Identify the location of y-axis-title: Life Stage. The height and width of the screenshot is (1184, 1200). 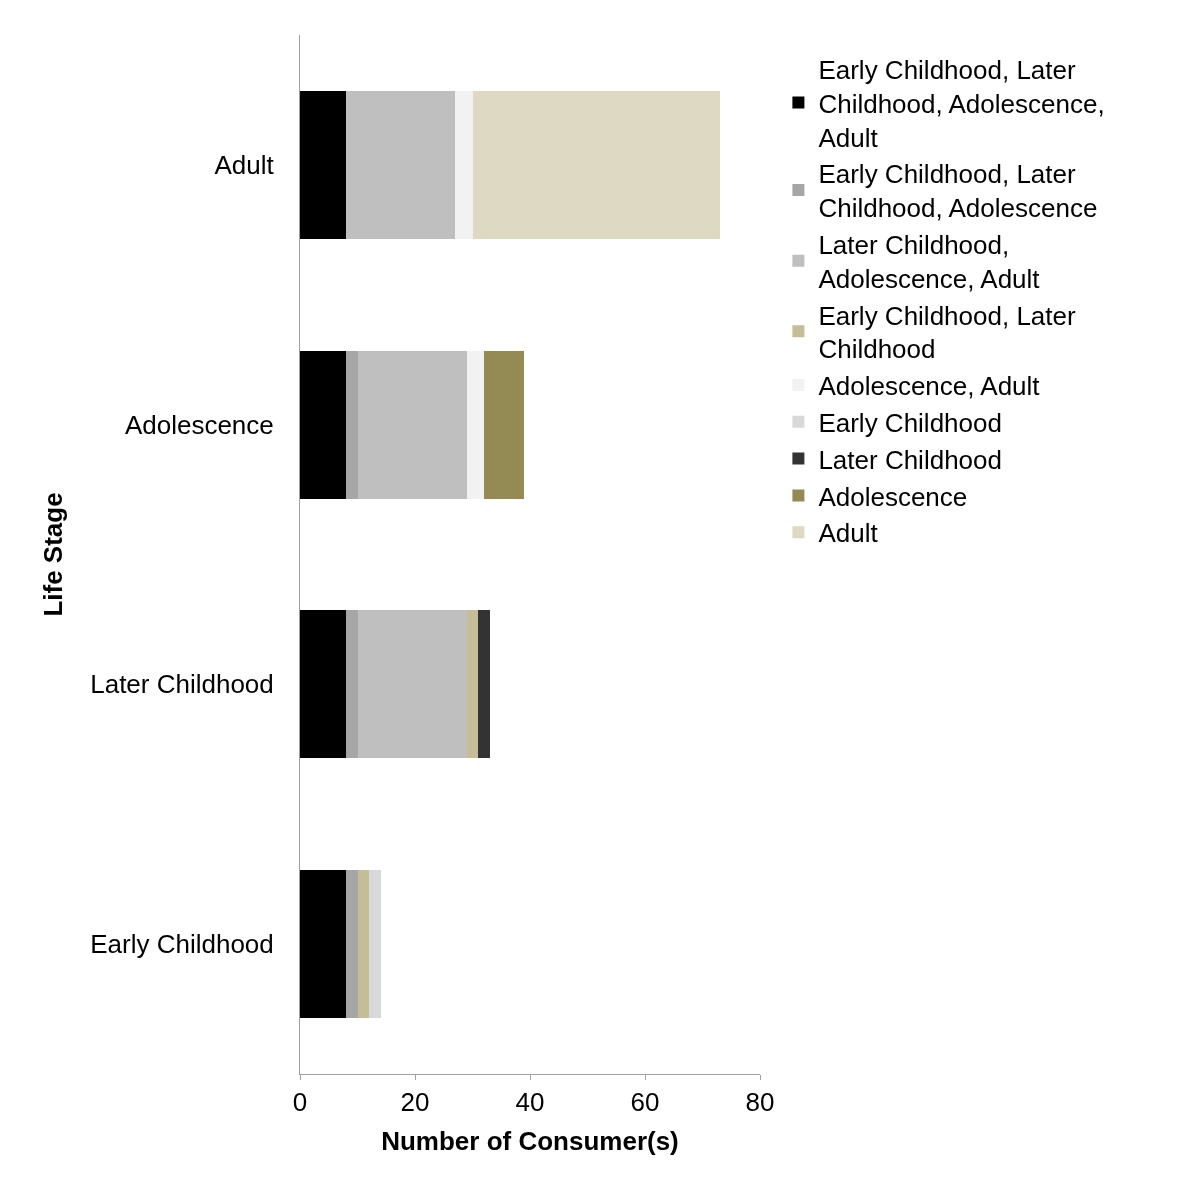
(52, 554).